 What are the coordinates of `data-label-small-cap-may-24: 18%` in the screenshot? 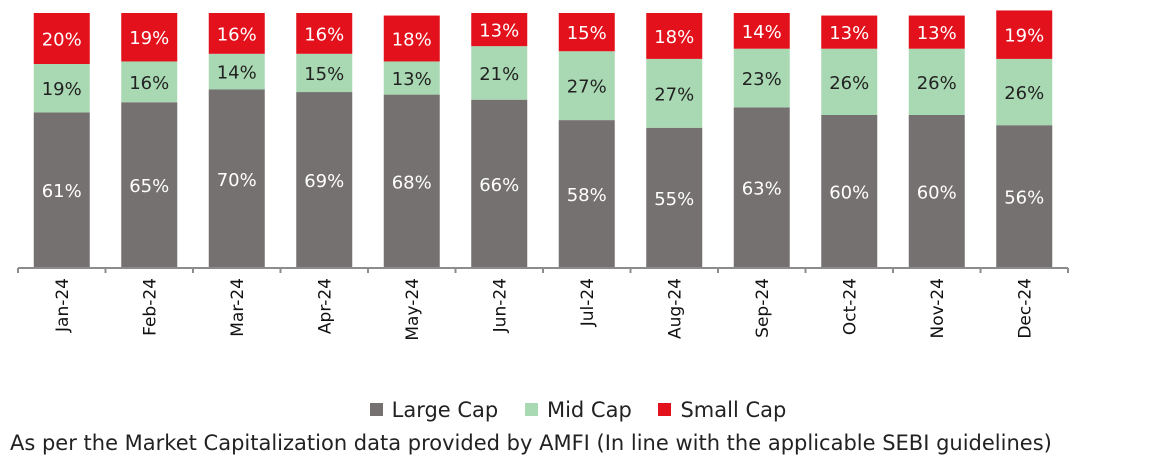 It's located at (412, 40).